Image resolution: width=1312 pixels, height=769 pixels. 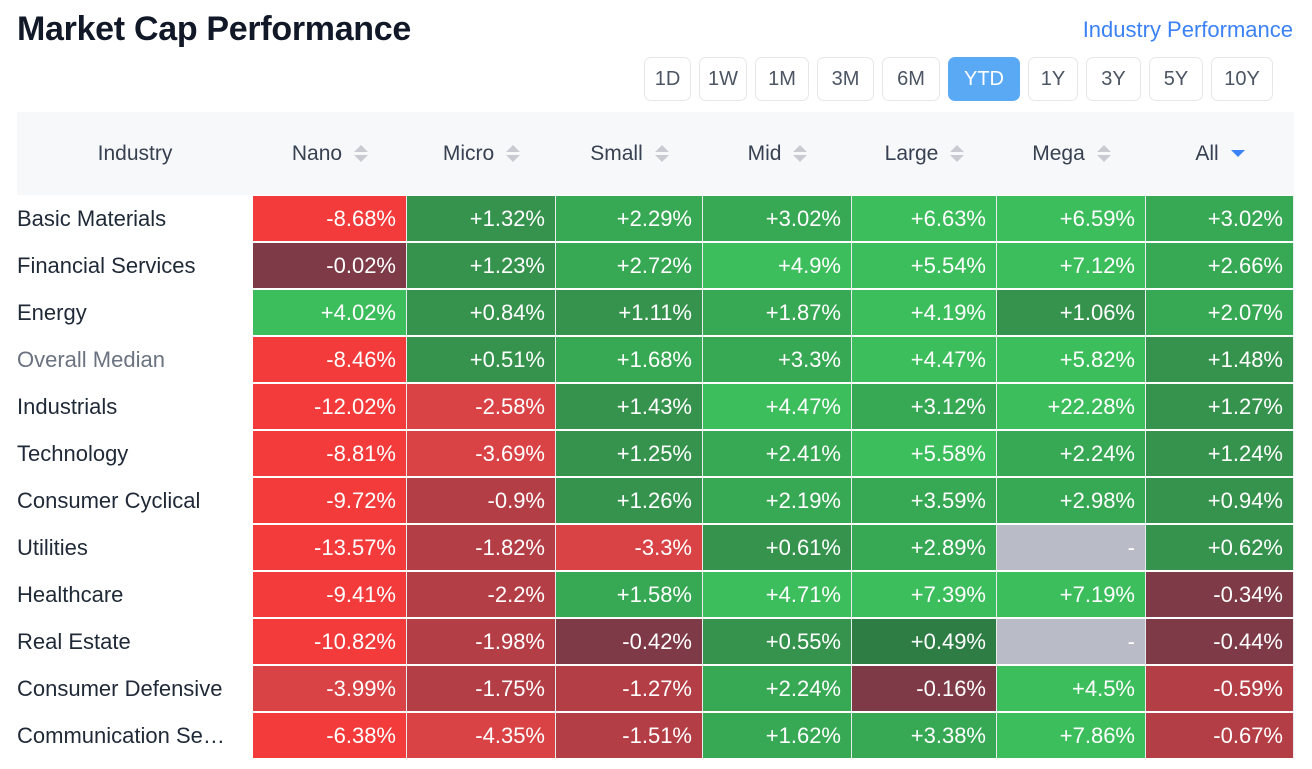 What do you see at coordinates (109, 500) in the screenshot?
I see `industry-name: Consumer Cyclical` at bounding box center [109, 500].